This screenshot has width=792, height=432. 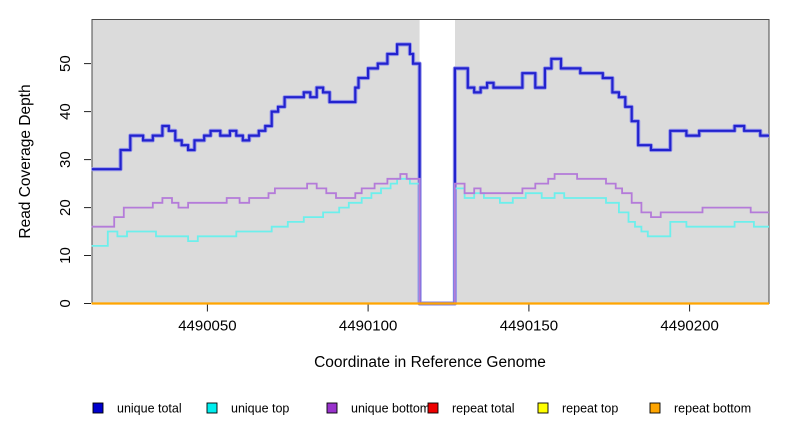 I want to click on legend-label-unique-top: unique top, so click(x=260, y=409).